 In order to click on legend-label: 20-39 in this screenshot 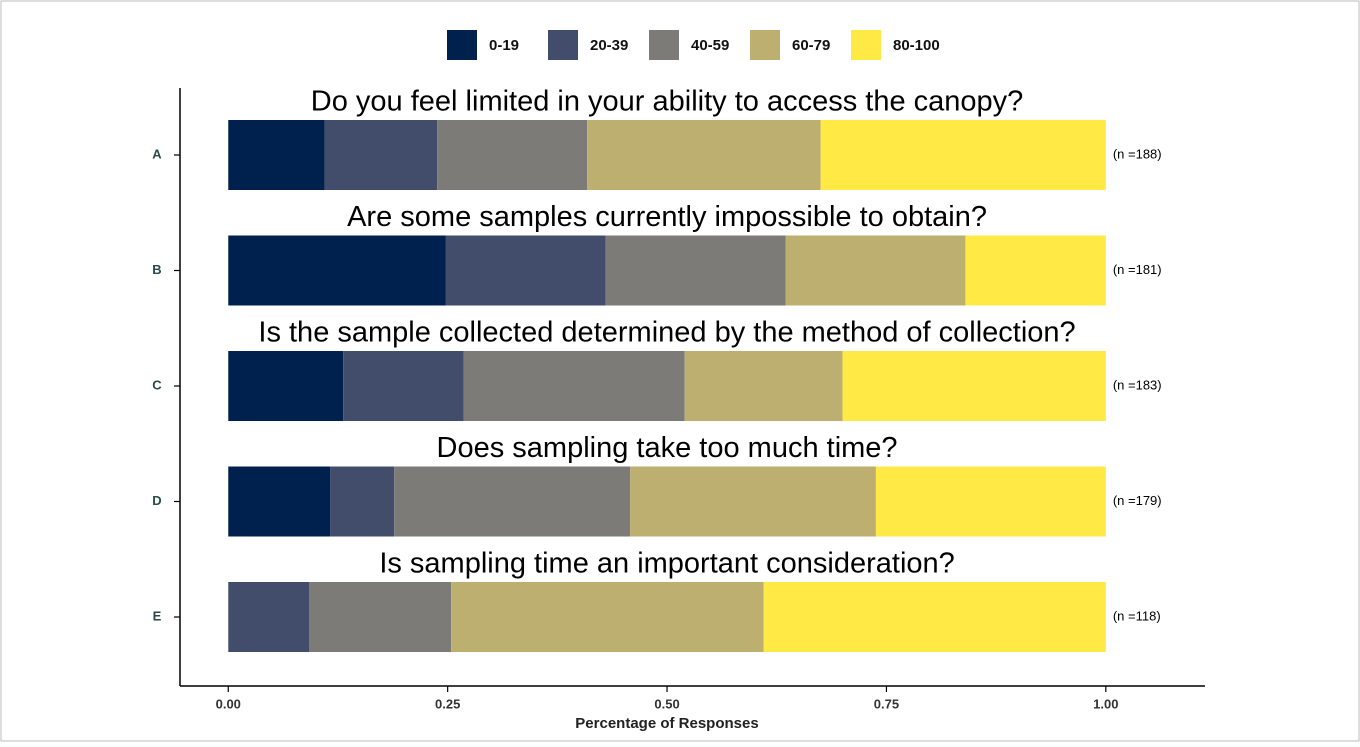, I will do `click(609, 45)`.